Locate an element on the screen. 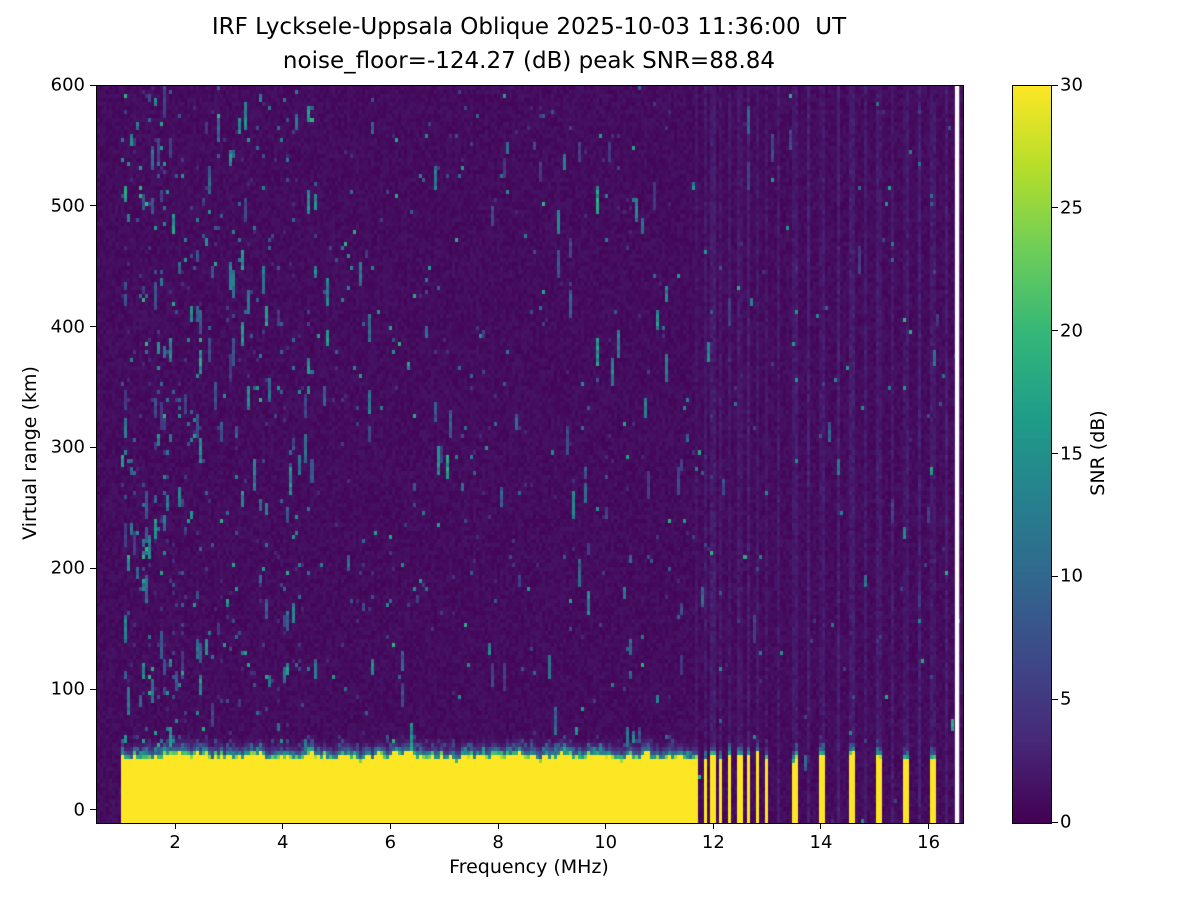 The image size is (1200, 900). y-axis-label: Virtual range (km) is located at coordinates (30, 453).